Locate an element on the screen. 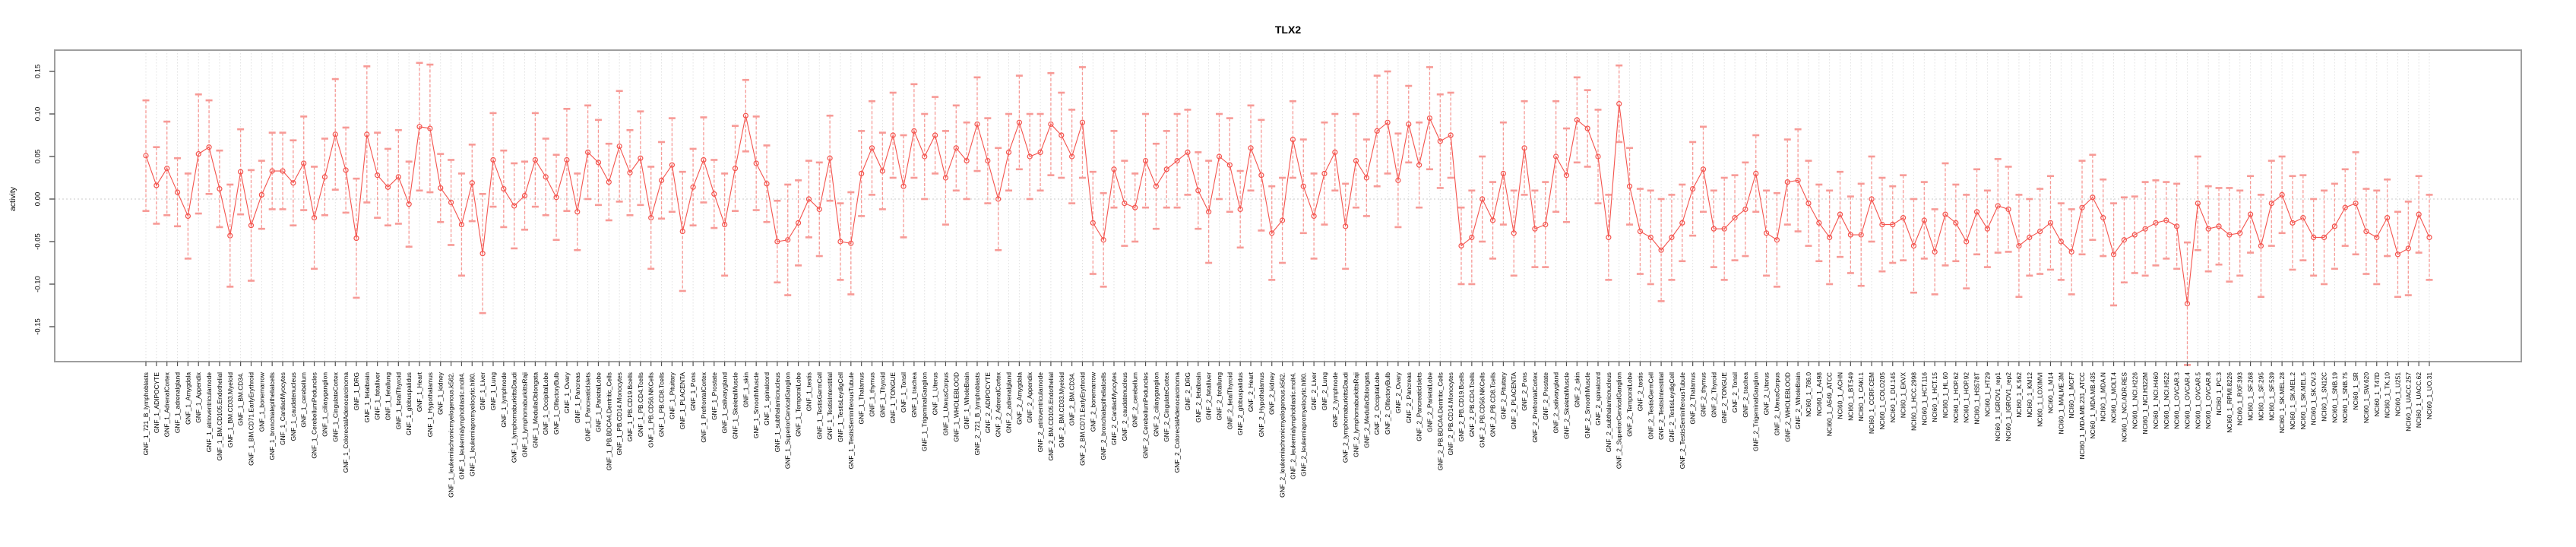 The width and height of the screenshot is (2576, 547). x-axis-label: NCI60_1_HOP.62 is located at coordinates (1956, 397).